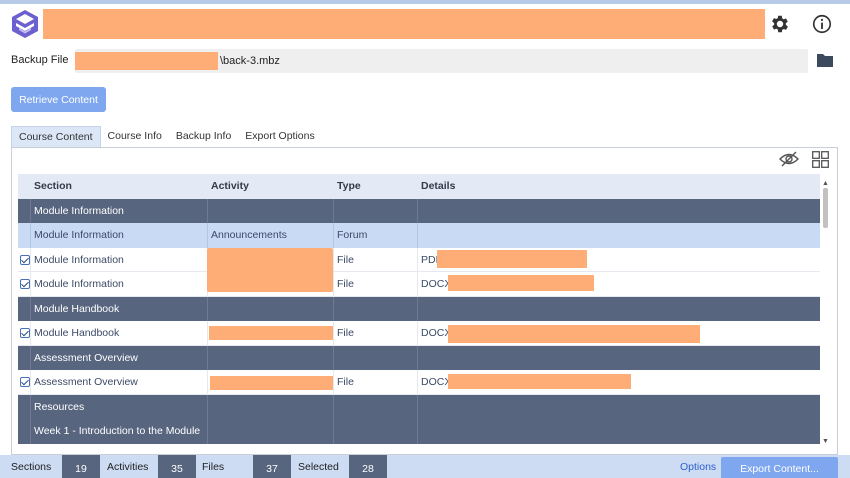 This screenshot has width=850, height=478. What do you see at coordinates (441, 61) in the screenshot?
I see `backup-file-field: \back-3.mbz` at bounding box center [441, 61].